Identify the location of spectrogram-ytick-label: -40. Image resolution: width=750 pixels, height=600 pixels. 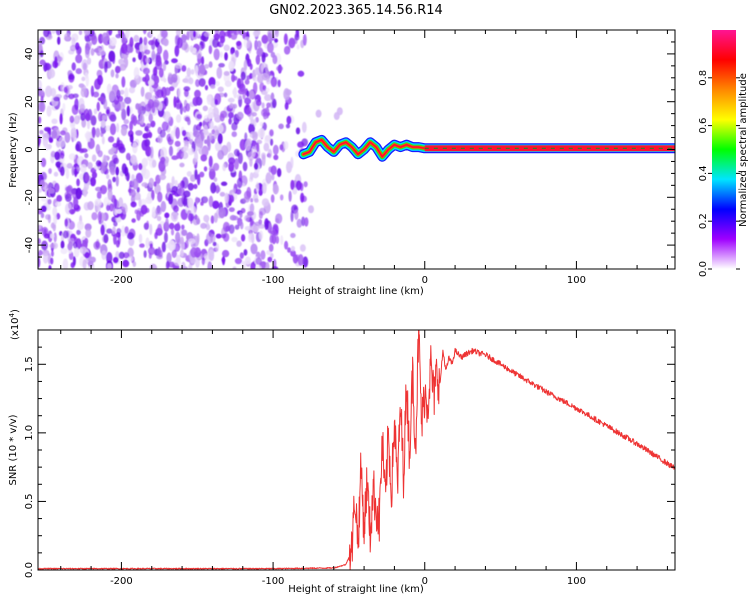
(29, 245).